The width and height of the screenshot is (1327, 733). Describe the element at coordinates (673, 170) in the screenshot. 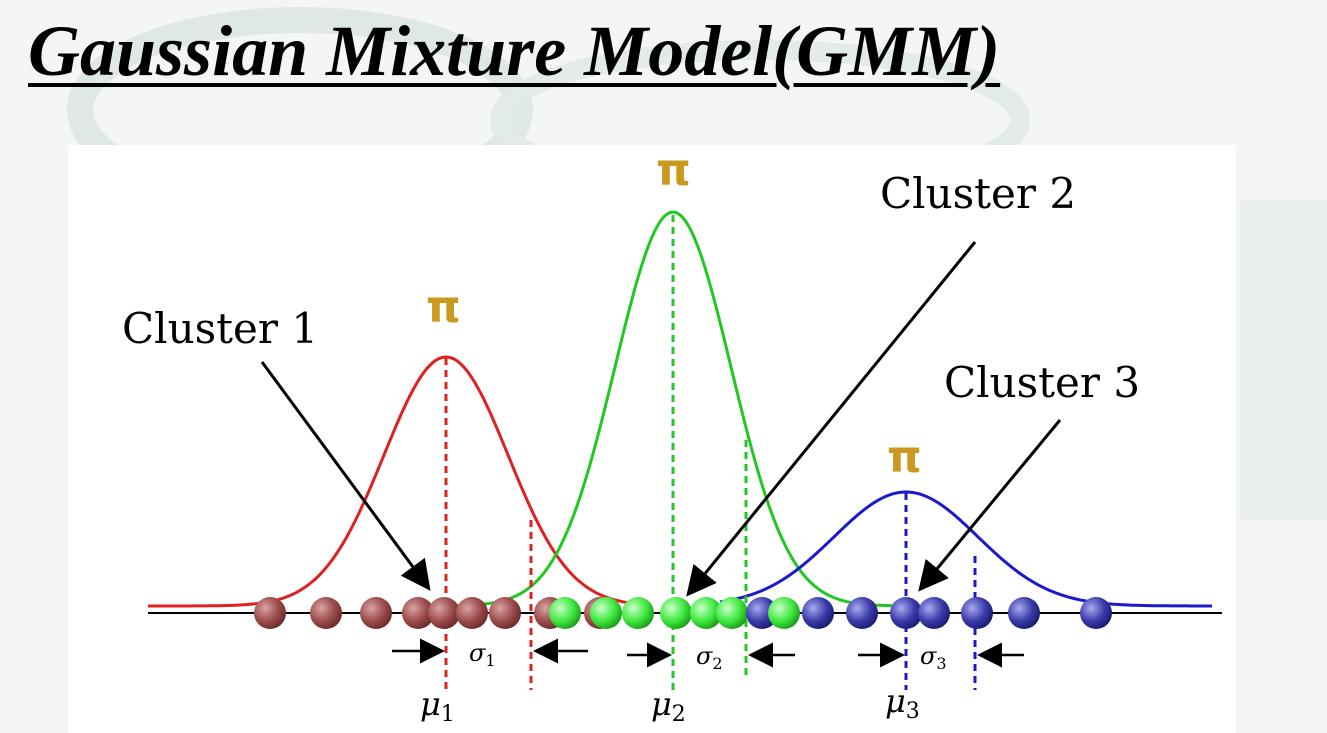

I see `cluster-2-pi: π` at that location.